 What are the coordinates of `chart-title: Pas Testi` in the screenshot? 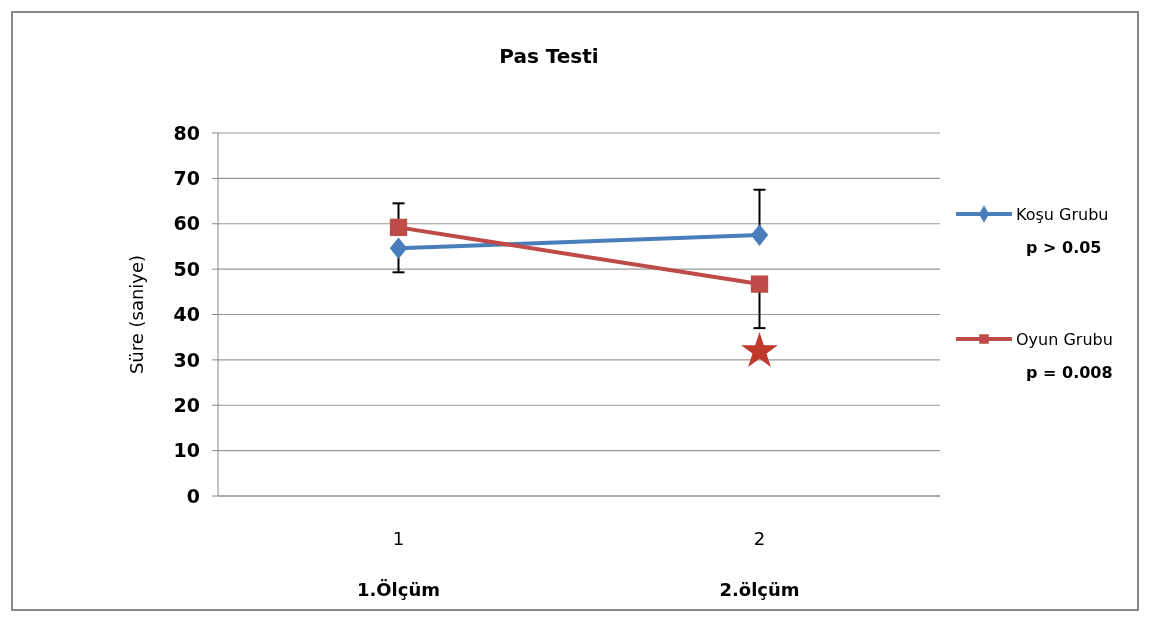 It's located at (549, 56).